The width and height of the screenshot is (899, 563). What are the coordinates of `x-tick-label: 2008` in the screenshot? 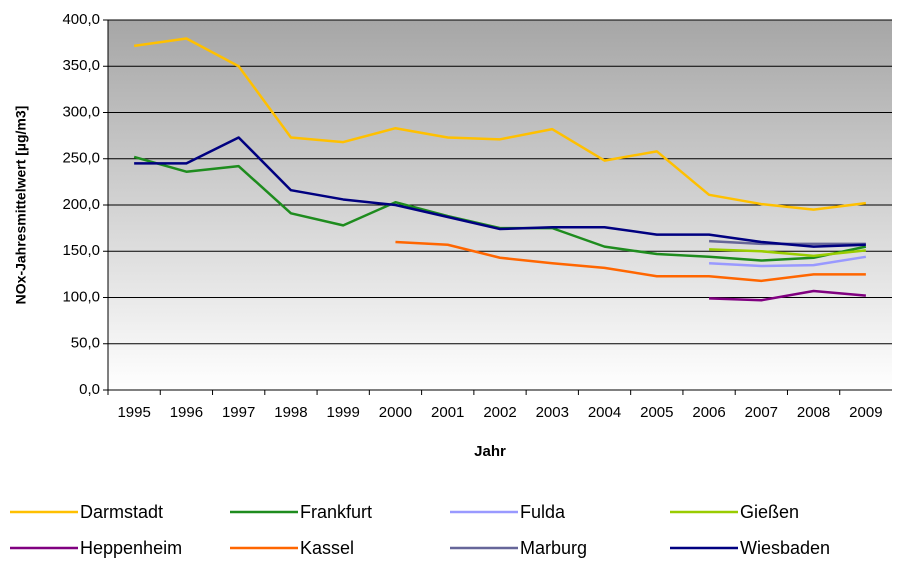 It's located at (813, 412).